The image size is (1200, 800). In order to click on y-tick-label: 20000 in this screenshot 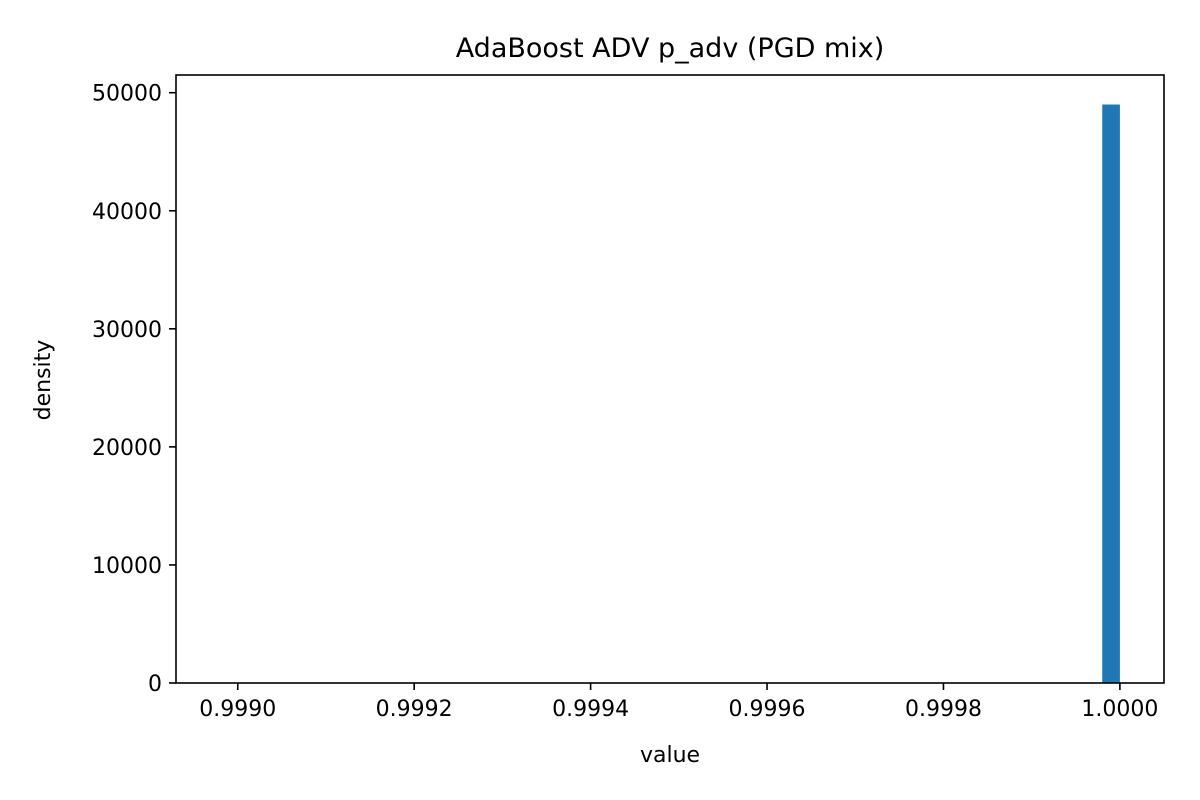, I will do `click(127, 448)`.